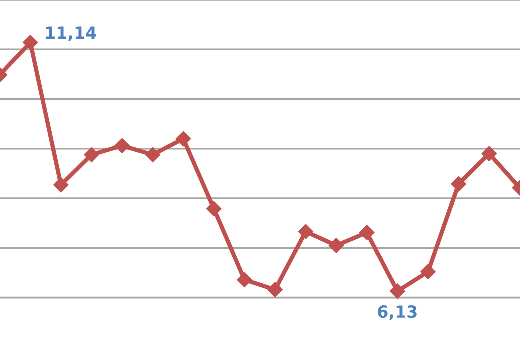 This screenshot has height=340, width=520. I want to click on data-label: 6,13, so click(397, 313).